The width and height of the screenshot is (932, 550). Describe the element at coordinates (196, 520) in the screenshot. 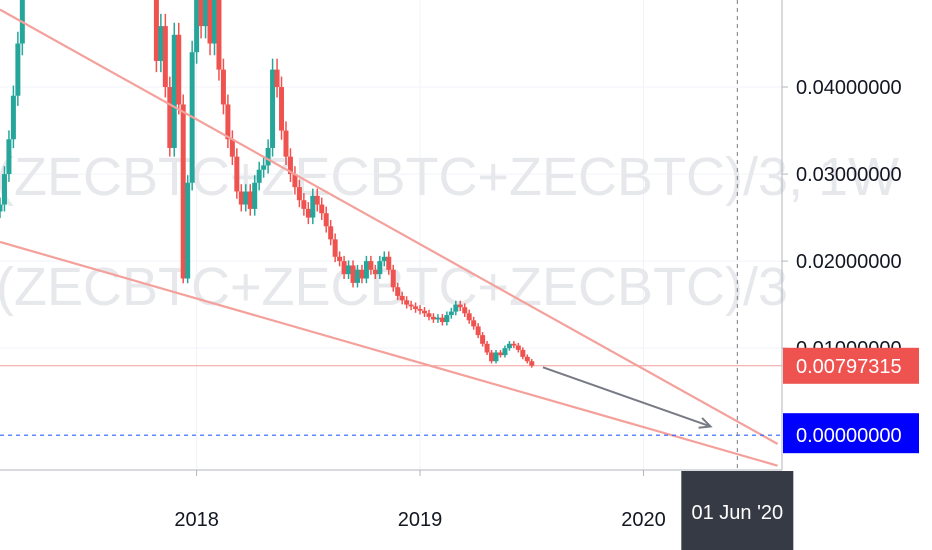

I see `time-tick-label-0: 2018` at that location.